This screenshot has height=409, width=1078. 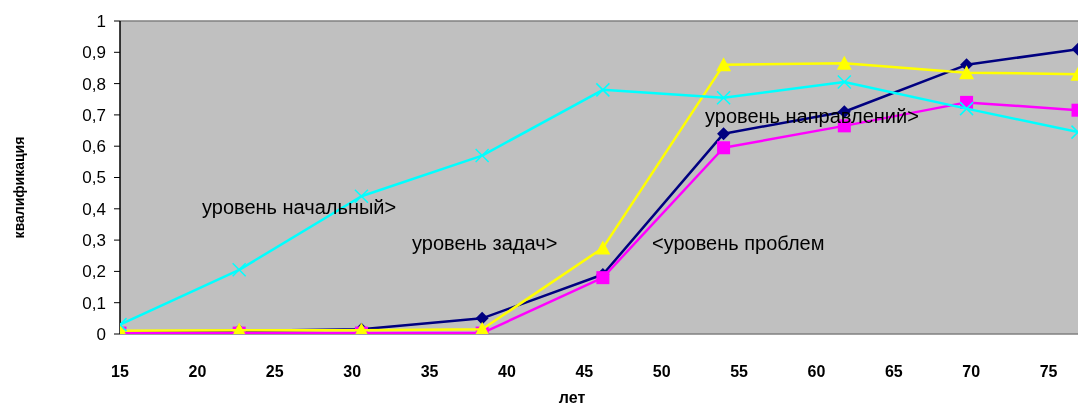 I want to click on y-axis-title: квалификация, so click(x=19, y=187).